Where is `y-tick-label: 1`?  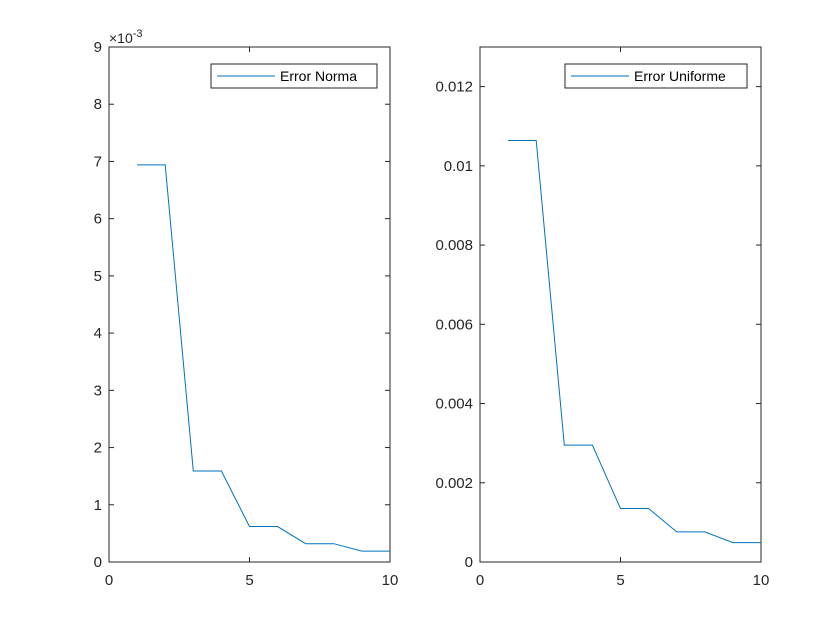 y-tick-label: 1 is located at coordinates (98, 505).